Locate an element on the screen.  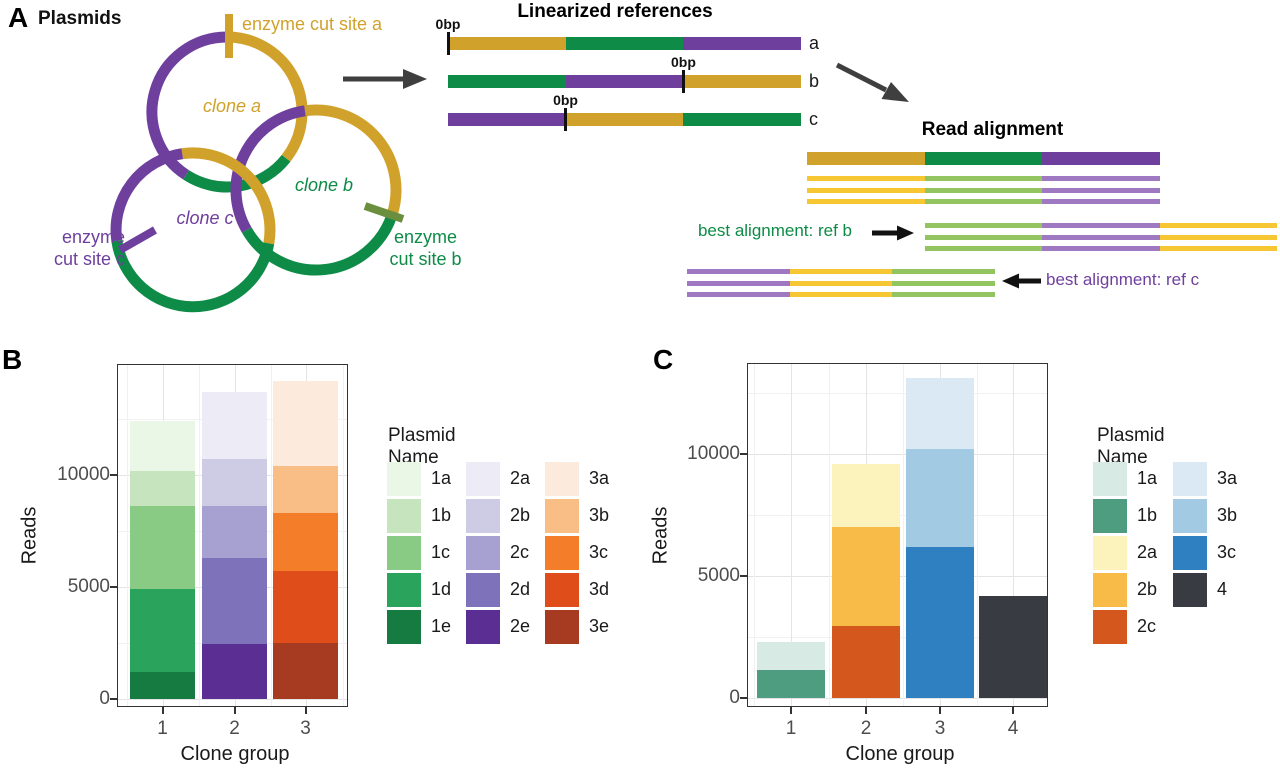
legend-label-1a: 1a is located at coordinates (441, 478).